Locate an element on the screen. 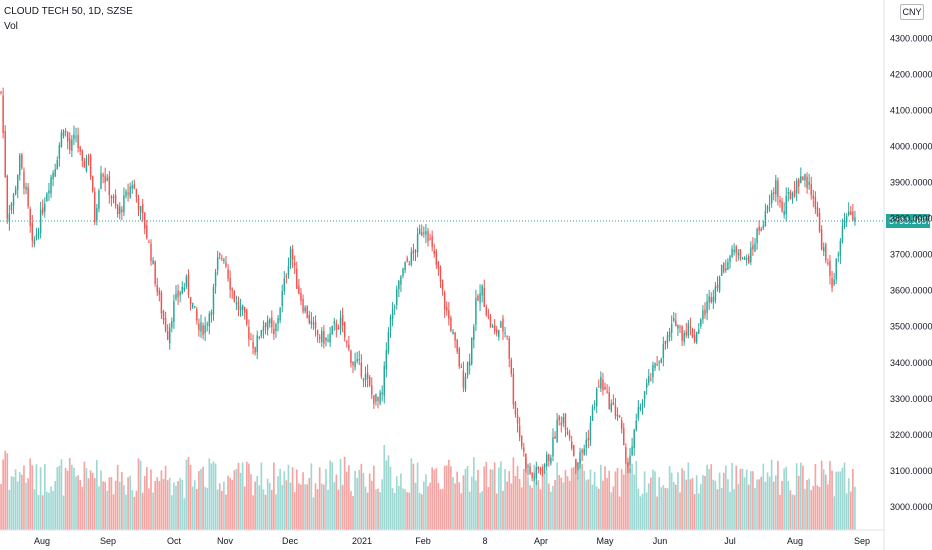 This screenshot has width=932, height=550. current-price-label: 3793.1657 is located at coordinates (910, 221).